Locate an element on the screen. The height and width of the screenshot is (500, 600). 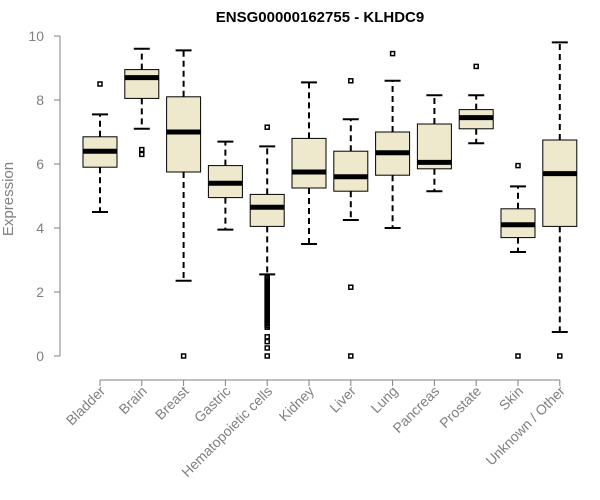
box-pancreas is located at coordinates (434, 143).